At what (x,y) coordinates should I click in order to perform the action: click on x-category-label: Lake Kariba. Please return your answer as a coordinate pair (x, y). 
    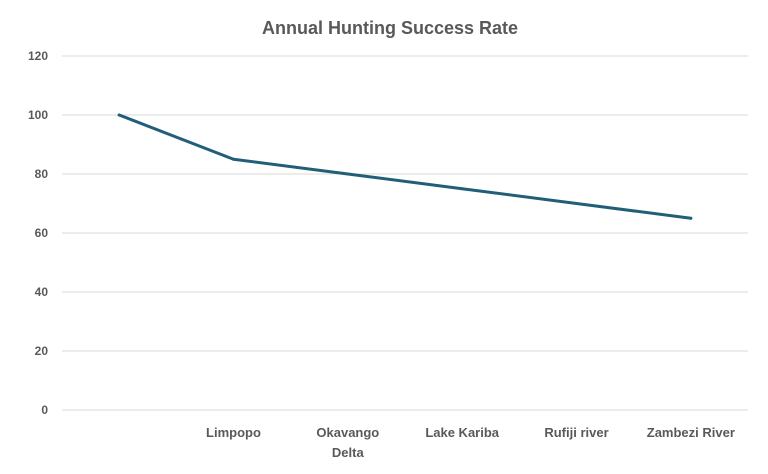
    Looking at the image, I should click on (462, 432).